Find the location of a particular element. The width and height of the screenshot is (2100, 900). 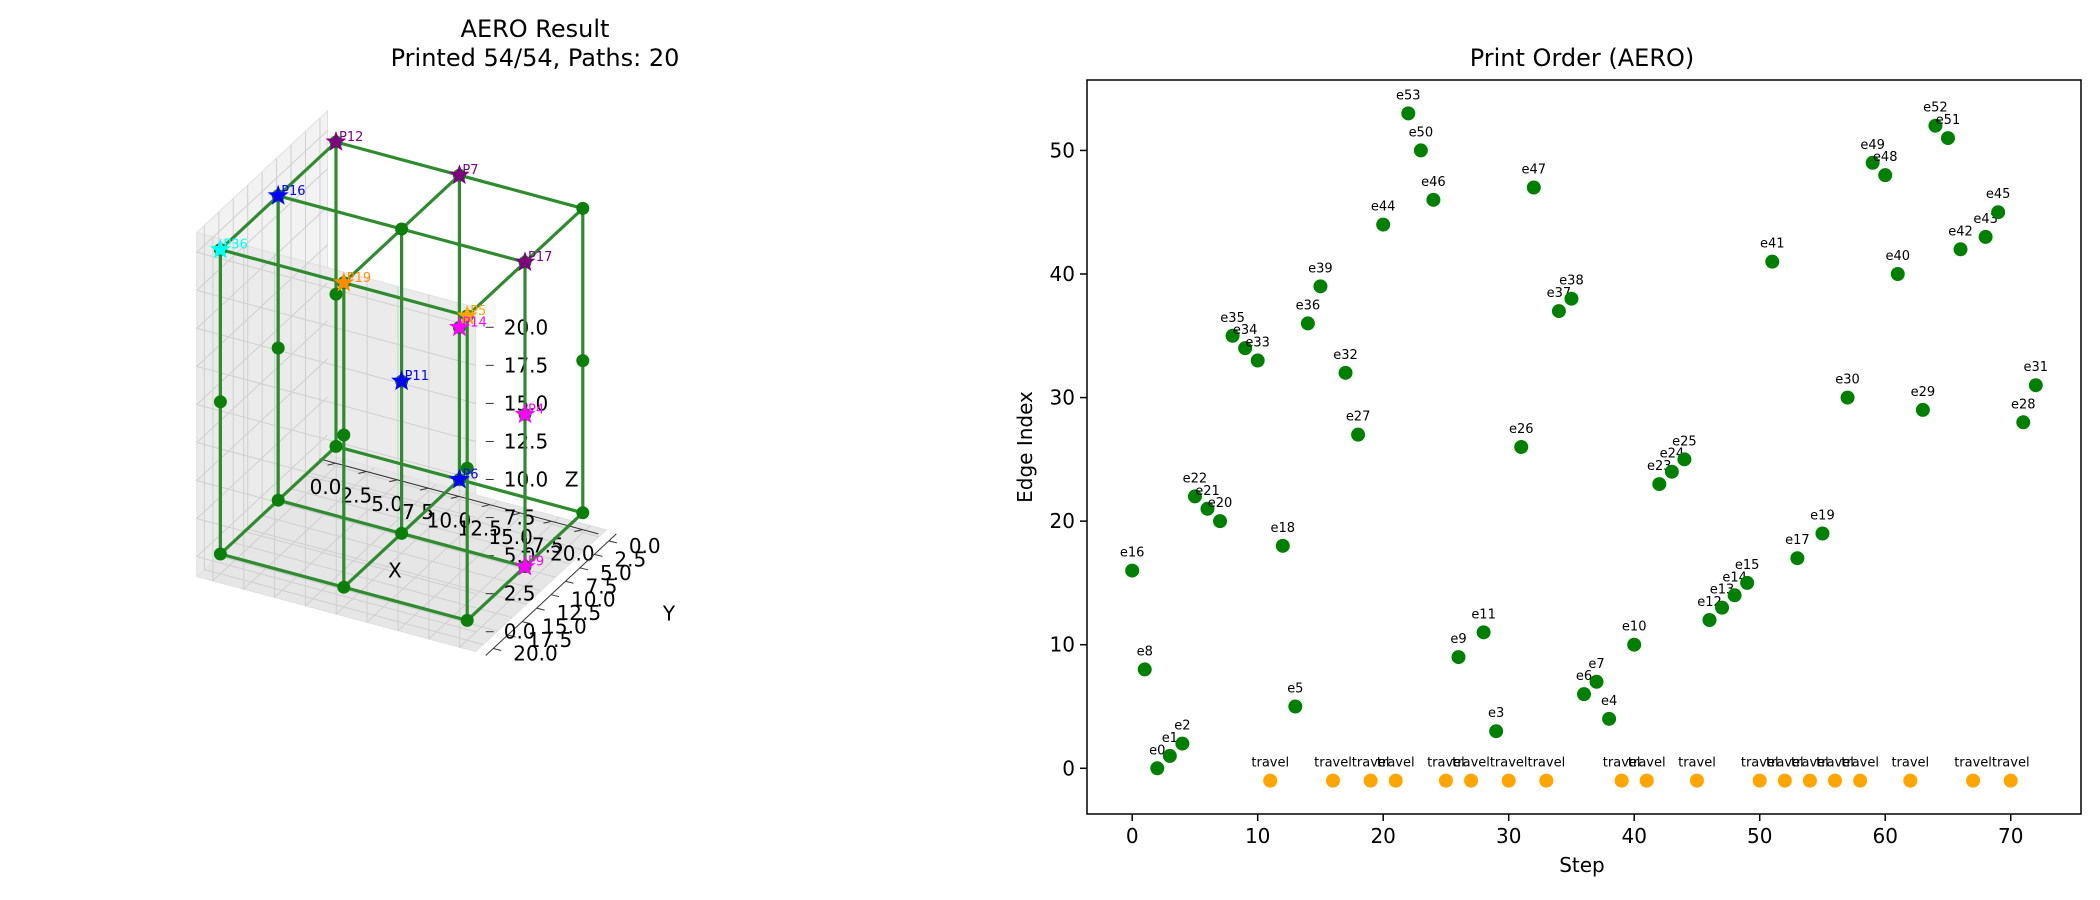

edge-point-label: e38 is located at coordinates (1571, 281).